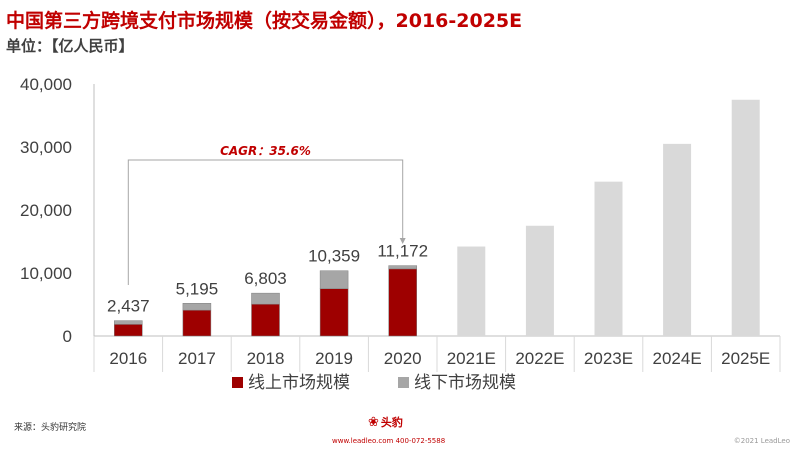 This screenshot has width=800, height=450. What do you see at coordinates (70, 46) in the screenshot?
I see `unit-label: 单位：【亿人民币】` at bounding box center [70, 46].